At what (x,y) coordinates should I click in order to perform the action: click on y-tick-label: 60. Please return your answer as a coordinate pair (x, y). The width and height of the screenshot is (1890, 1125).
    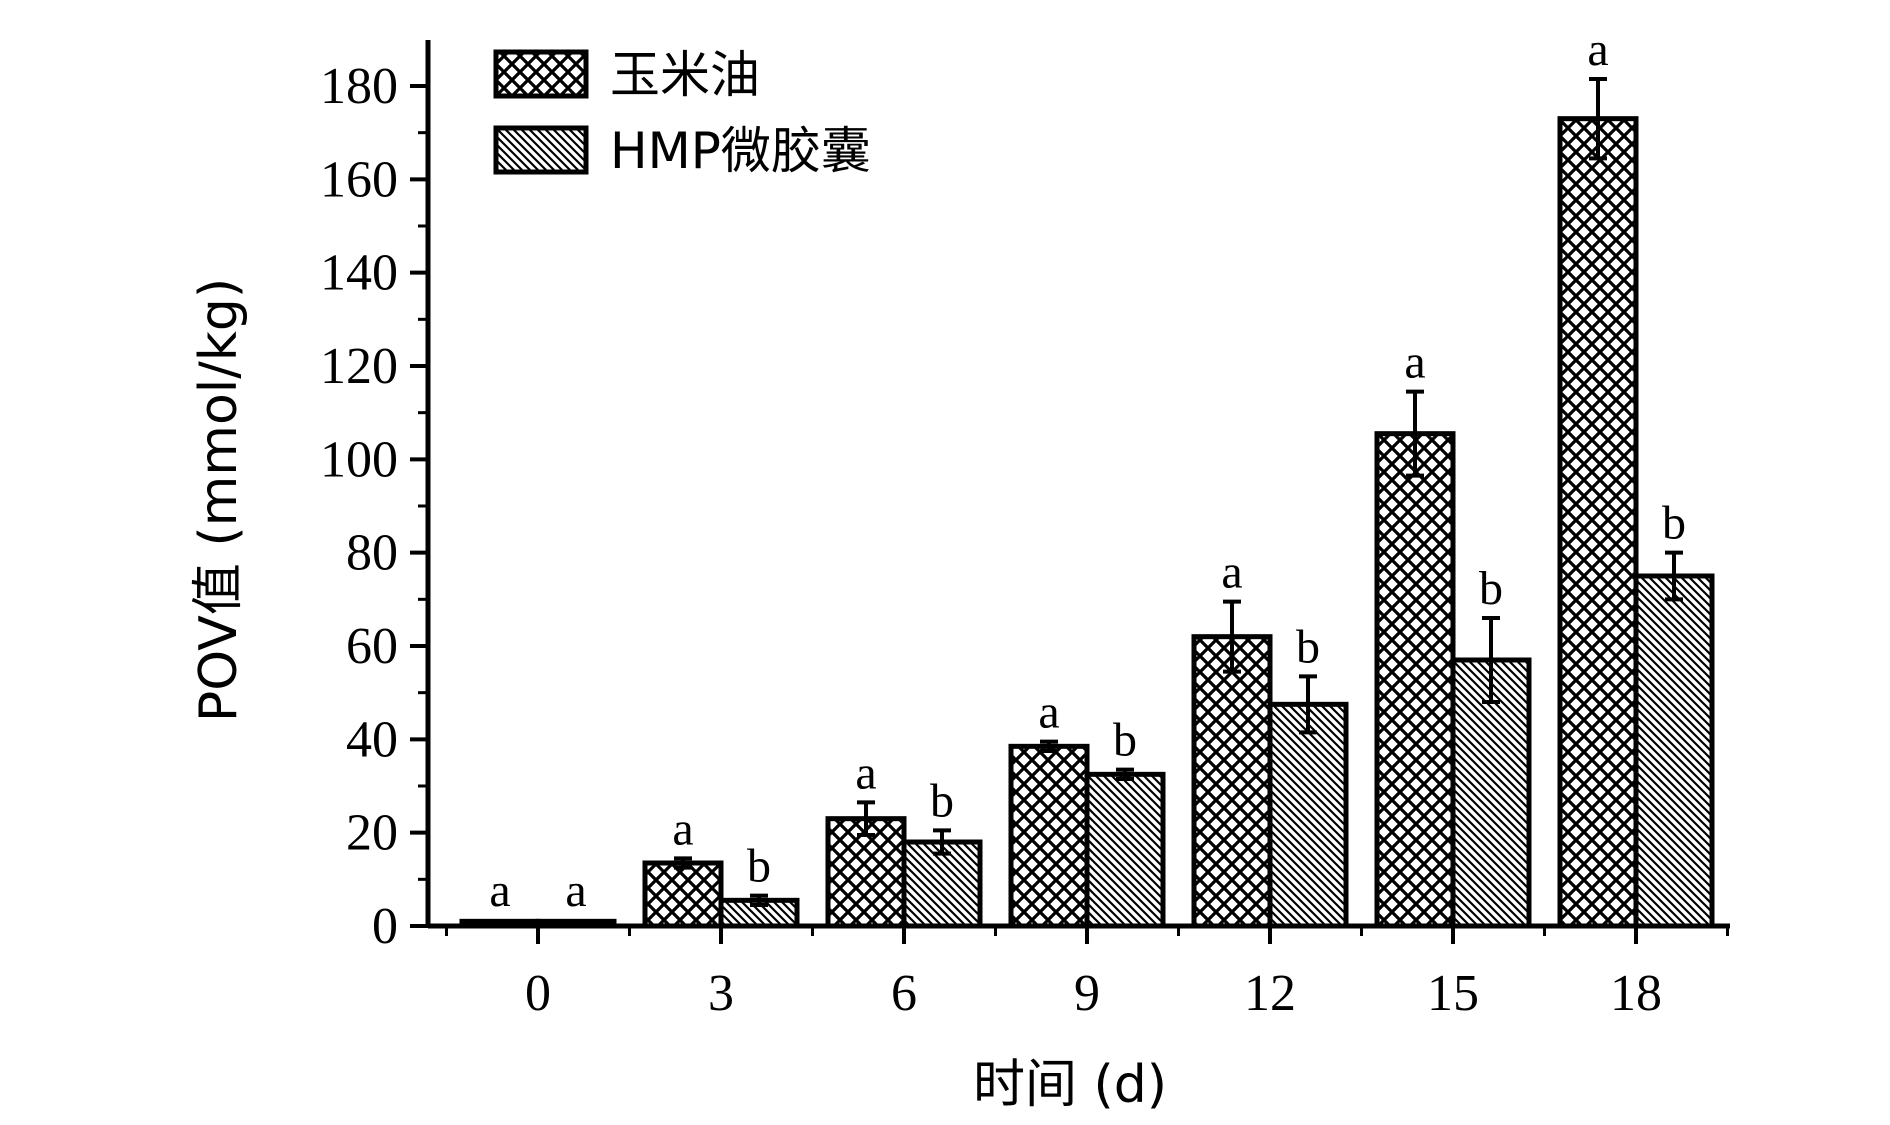
    Looking at the image, I should click on (372, 646).